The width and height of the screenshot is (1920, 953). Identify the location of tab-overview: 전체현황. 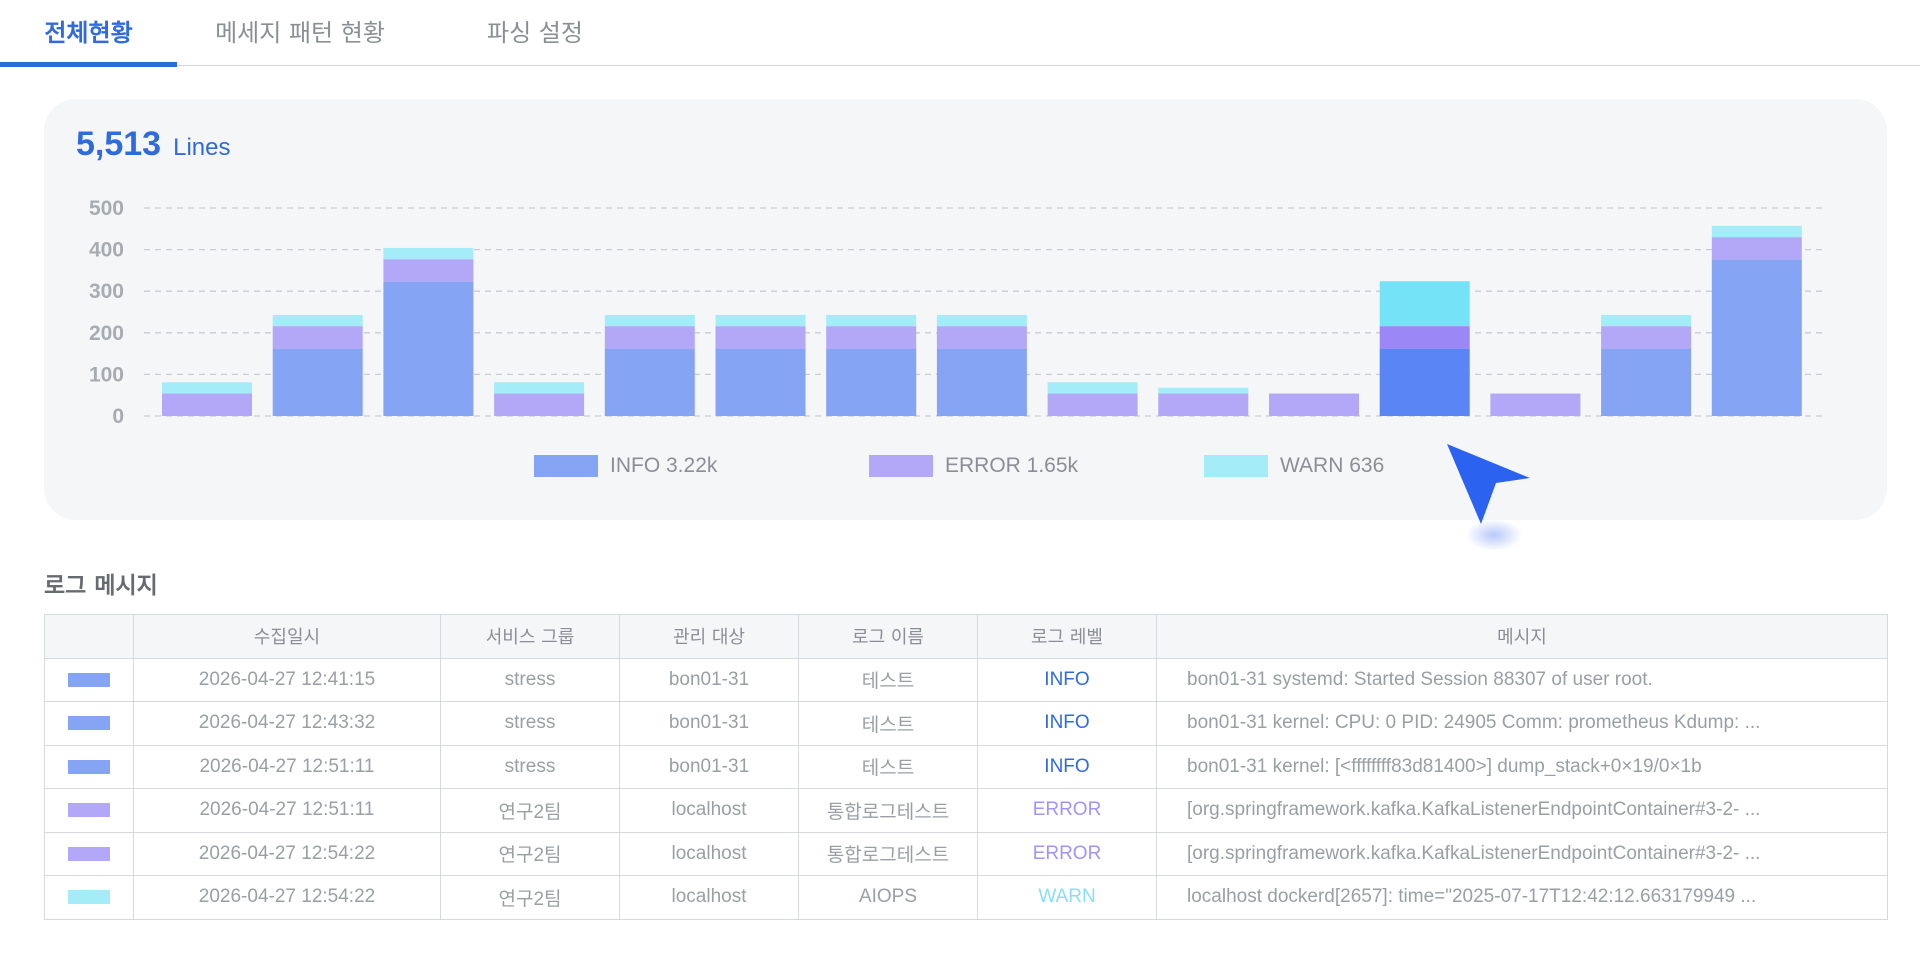
(88, 33).